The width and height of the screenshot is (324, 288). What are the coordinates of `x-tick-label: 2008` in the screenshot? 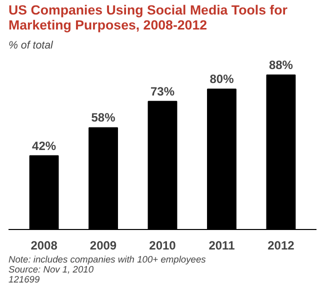 It's located at (44, 245).